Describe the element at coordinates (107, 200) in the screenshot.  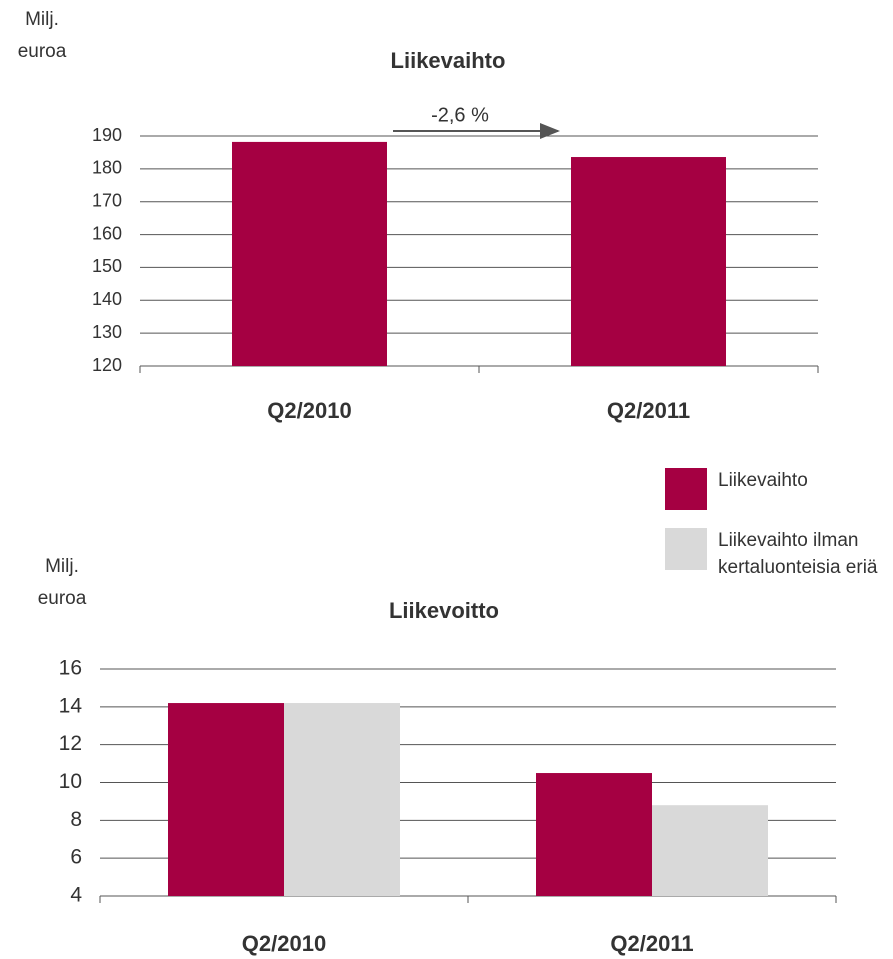
I see `y-tick-label: 170` at that location.